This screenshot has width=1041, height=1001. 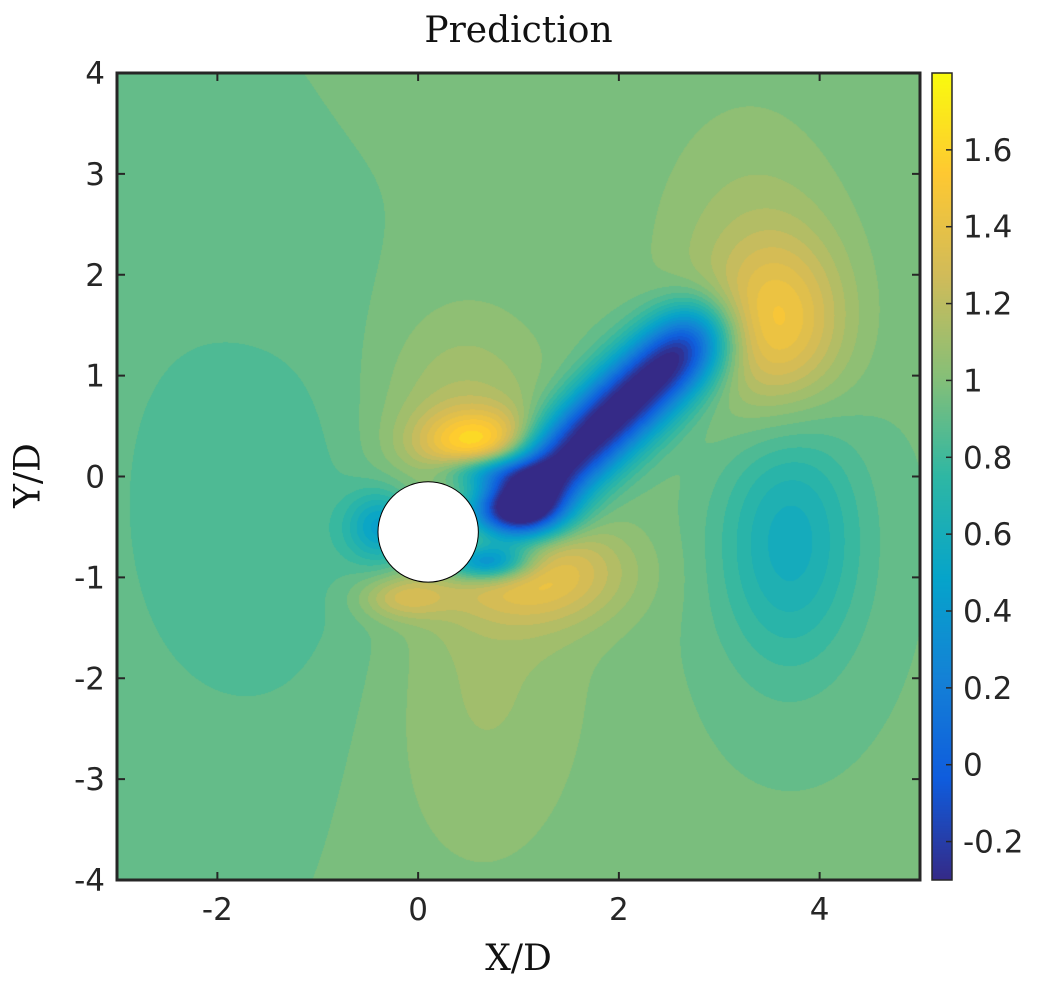 What do you see at coordinates (987, 458) in the screenshot?
I see `colorbar-tick-label: 0.8` at bounding box center [987, 458].